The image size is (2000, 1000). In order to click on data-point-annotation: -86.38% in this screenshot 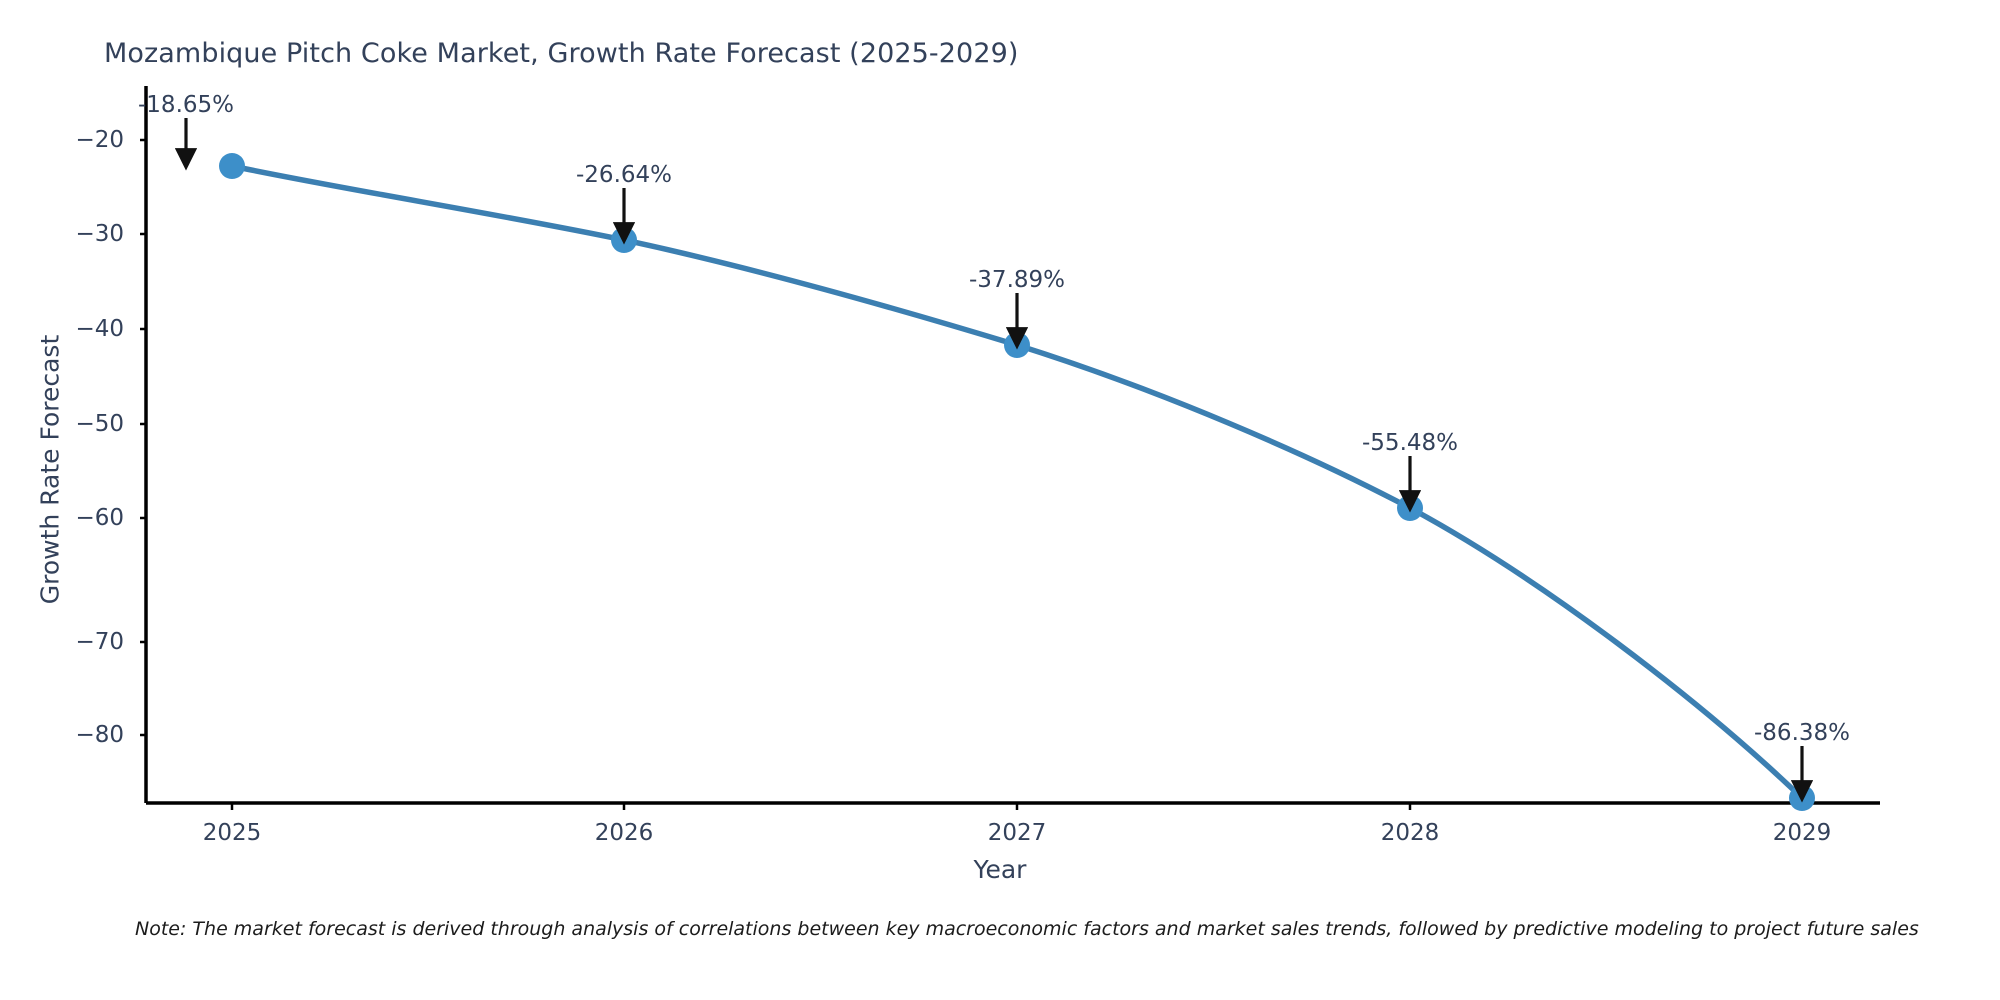, I will do `click(1802, 733)`.